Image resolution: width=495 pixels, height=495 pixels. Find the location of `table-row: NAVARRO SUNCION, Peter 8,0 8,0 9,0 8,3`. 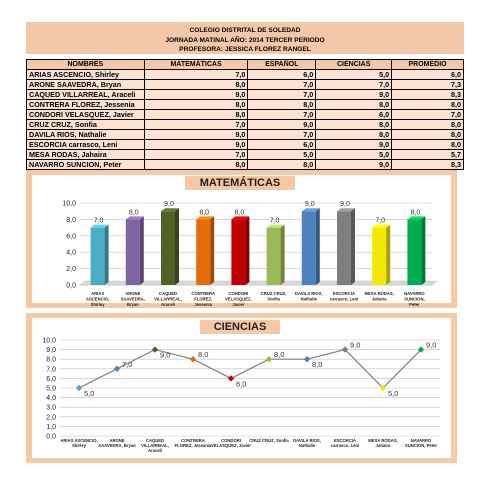

table-row: NAVARRO SUNCION, Peter 8,0 8,0 9,0 8,3 is located at coordinates (245, 164).